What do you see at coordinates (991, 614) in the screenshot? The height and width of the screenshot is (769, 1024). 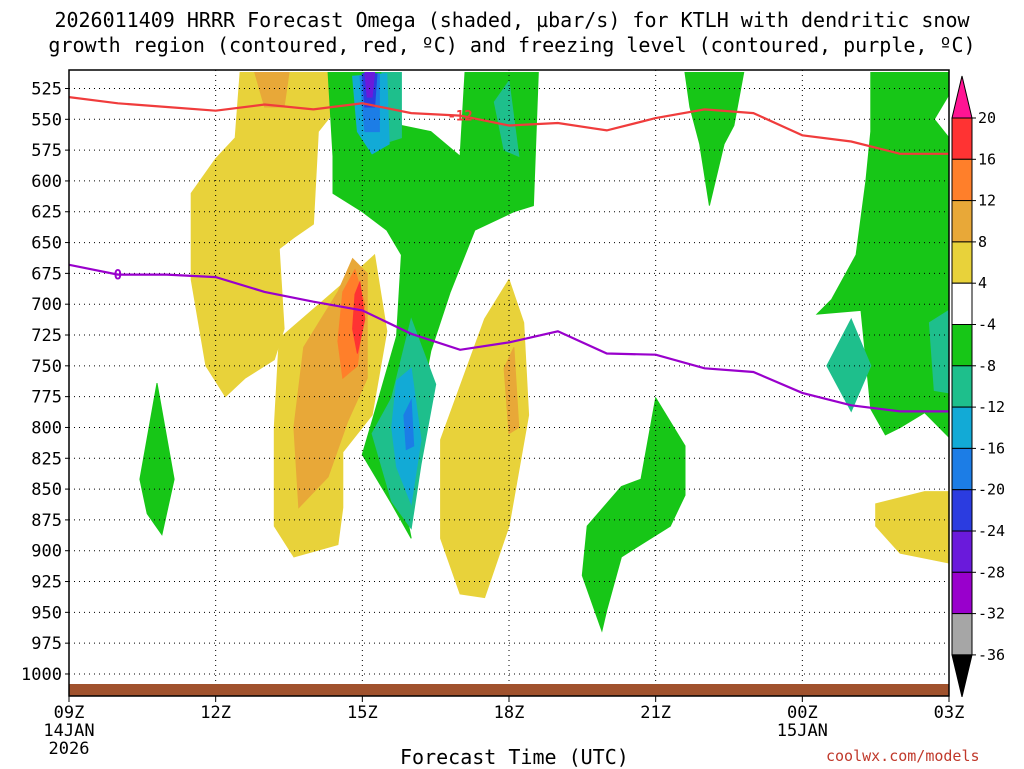 I see `colorbar-label: -32` at bounding box center [991, 614].